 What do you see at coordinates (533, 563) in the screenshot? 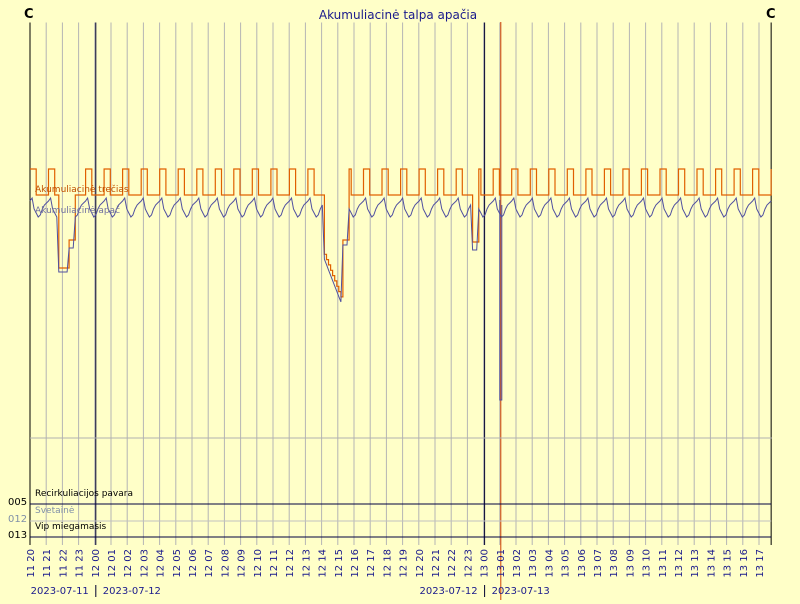
I see `x-tick-label: 13 03` at bounding box center [533, 563].